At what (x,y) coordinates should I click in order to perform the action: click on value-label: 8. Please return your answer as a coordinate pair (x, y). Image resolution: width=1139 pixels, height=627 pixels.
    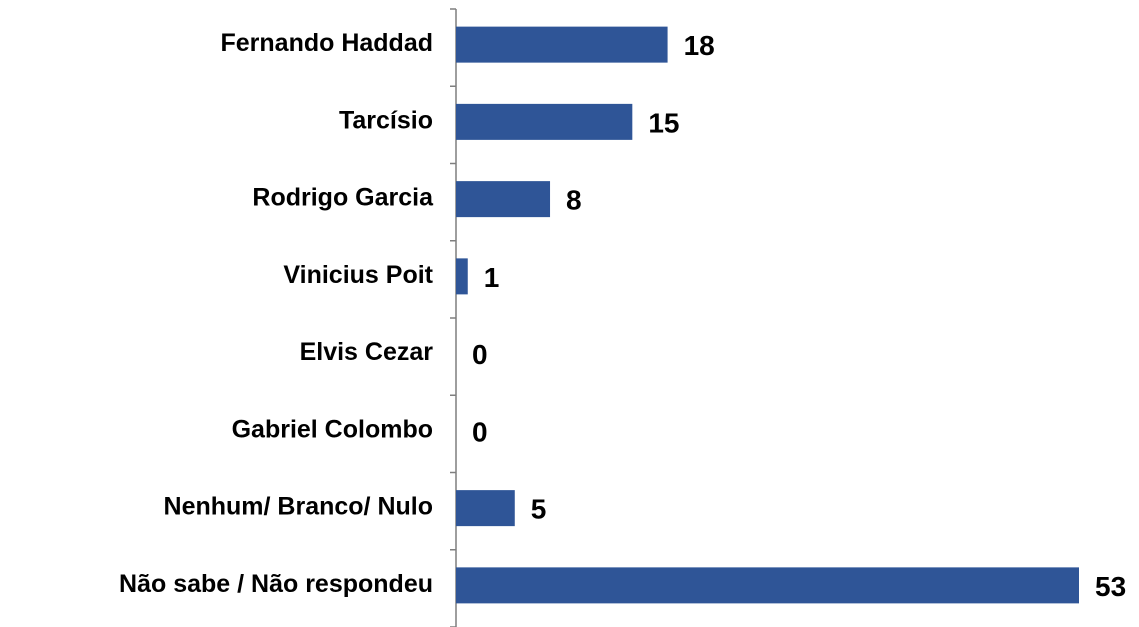
    Looking at the image, I should click on (574, 200).